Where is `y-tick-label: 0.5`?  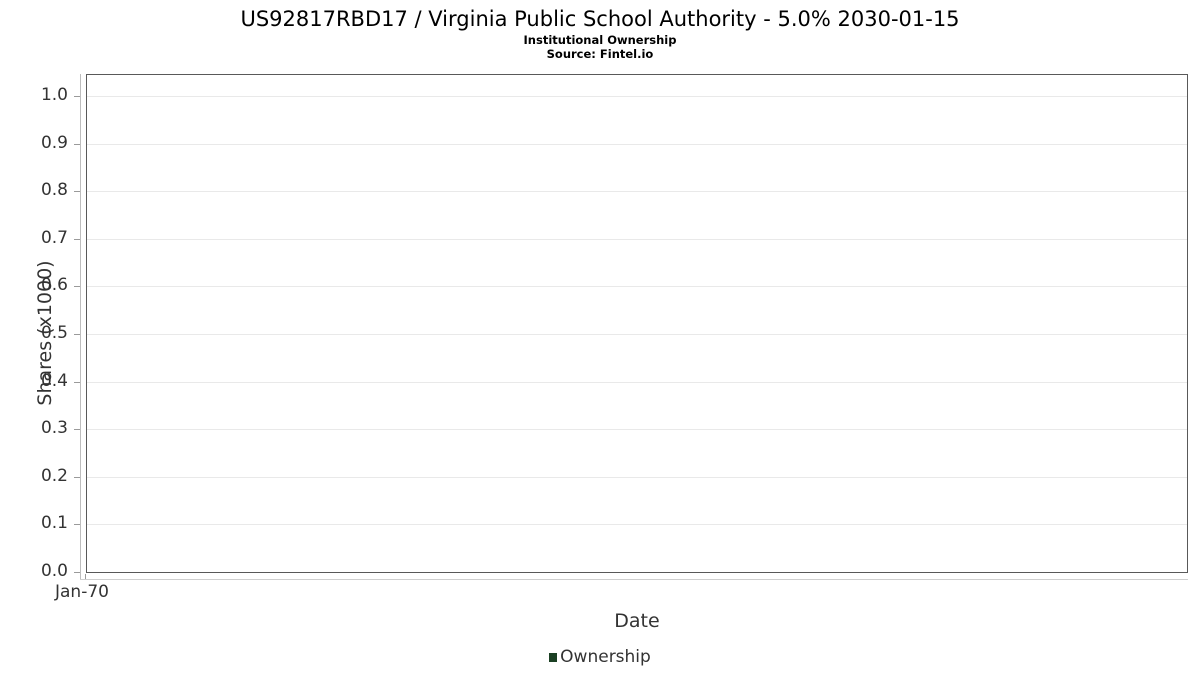
y-tick-label: 0.5 is located at coordinates (54, 333).